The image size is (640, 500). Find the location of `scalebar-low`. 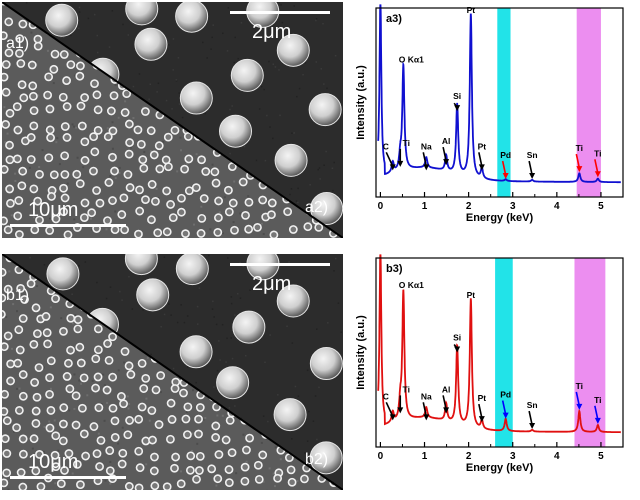

scalebar-low is located at coordinates (68, 477).